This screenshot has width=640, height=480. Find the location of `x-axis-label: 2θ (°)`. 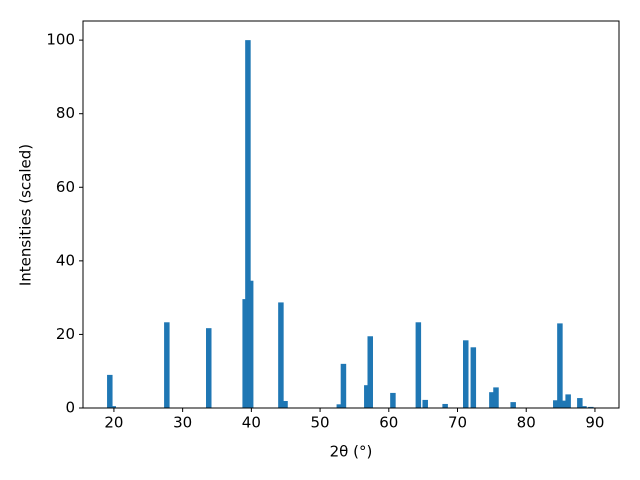

x-axis-label: 2θ (°) is located at coordinates (351, 452).